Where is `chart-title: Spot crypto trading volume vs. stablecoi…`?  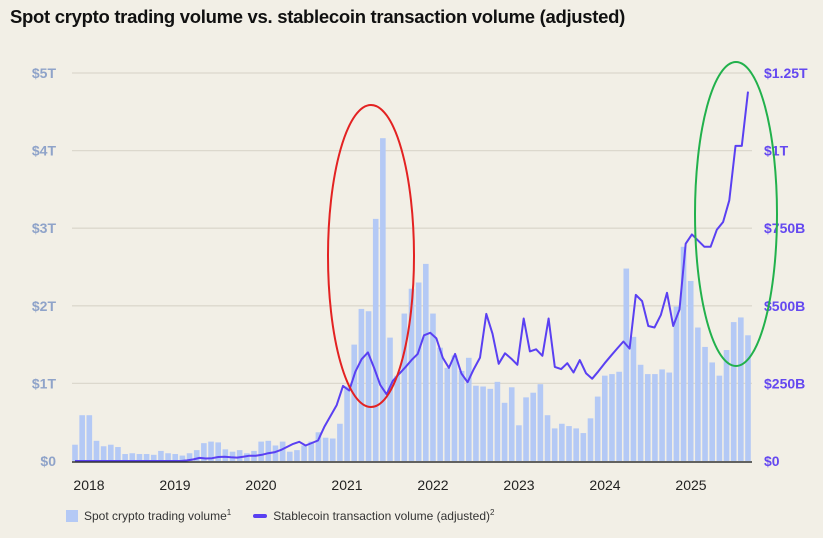
chart-title: Spot crypto trading volume vs. stablecoi… is located at coordinates (318, 16).